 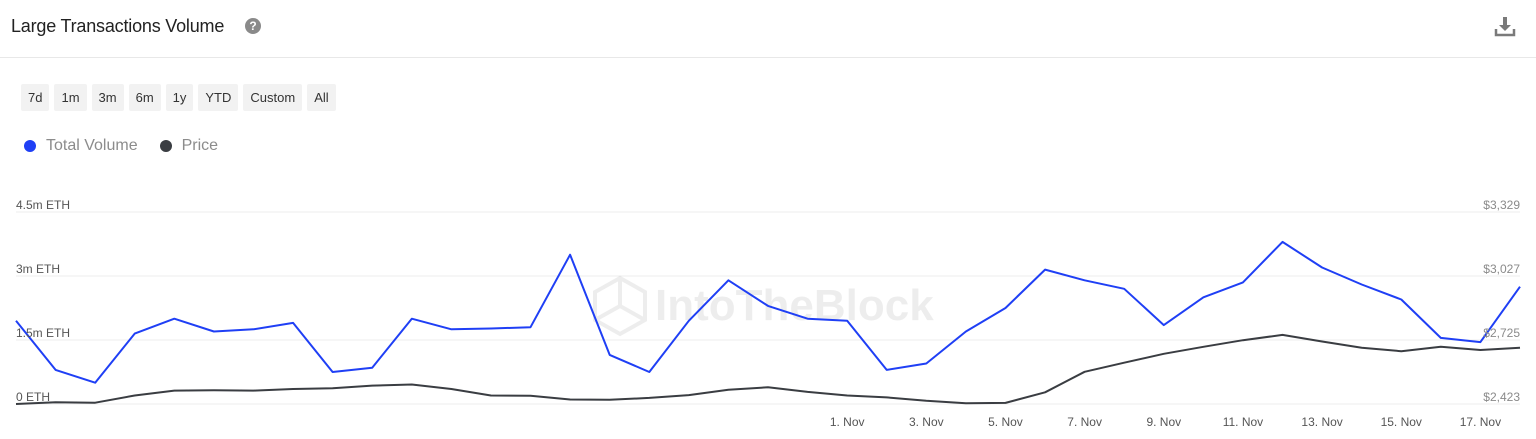 I want to click on range-button-7d: 7d, so click(x=35, y=97).